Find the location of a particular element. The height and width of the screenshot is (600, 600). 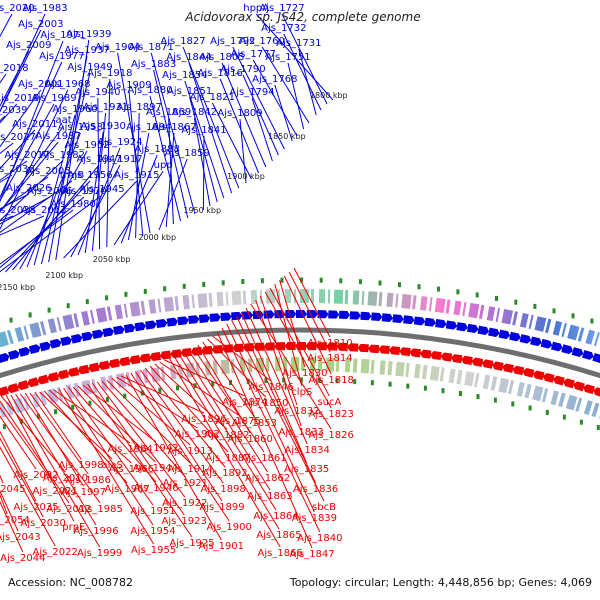

feature-band-inner is located at coordinates (300, 388).